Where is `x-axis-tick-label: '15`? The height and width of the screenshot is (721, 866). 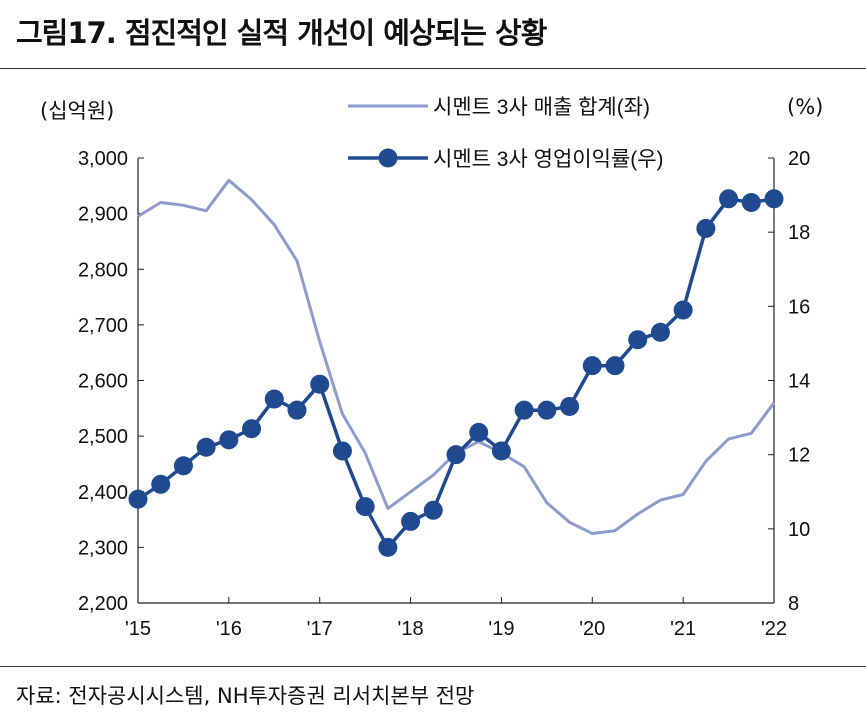 x-axis-tick-label: '15 is located at coordinates (138, 629).